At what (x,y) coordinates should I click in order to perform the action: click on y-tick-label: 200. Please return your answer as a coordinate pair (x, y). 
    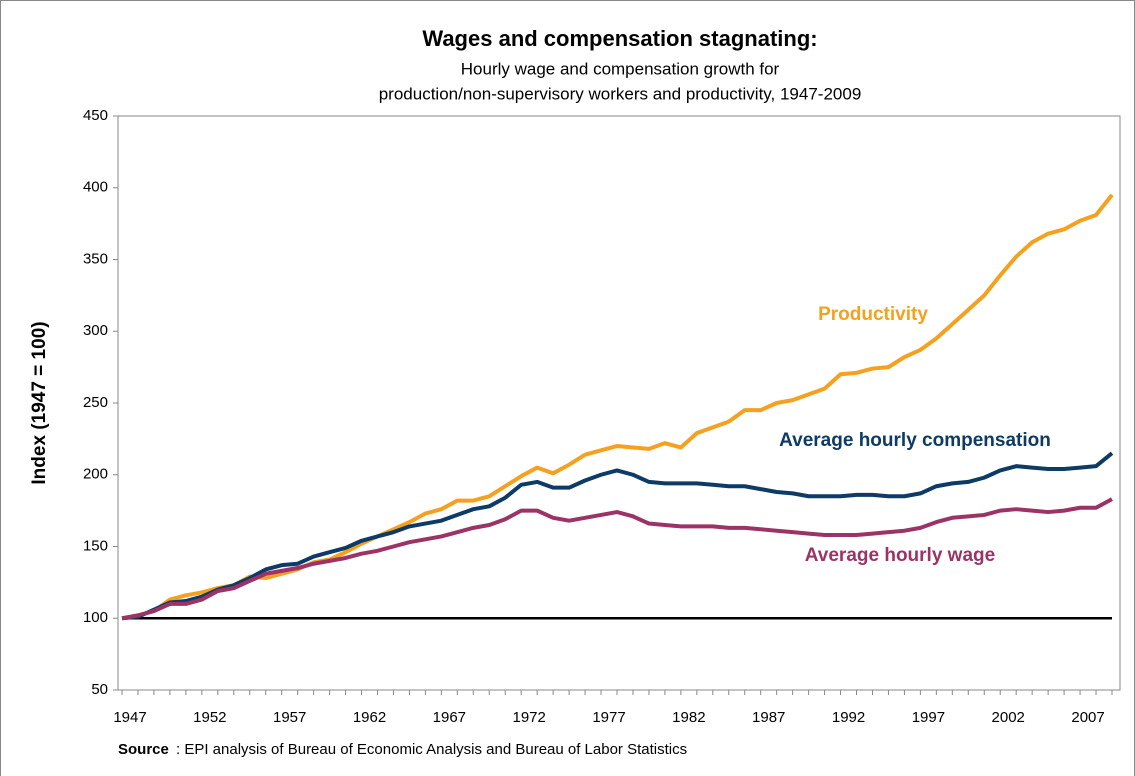
    Looking at the image, I should click on (95, 474).